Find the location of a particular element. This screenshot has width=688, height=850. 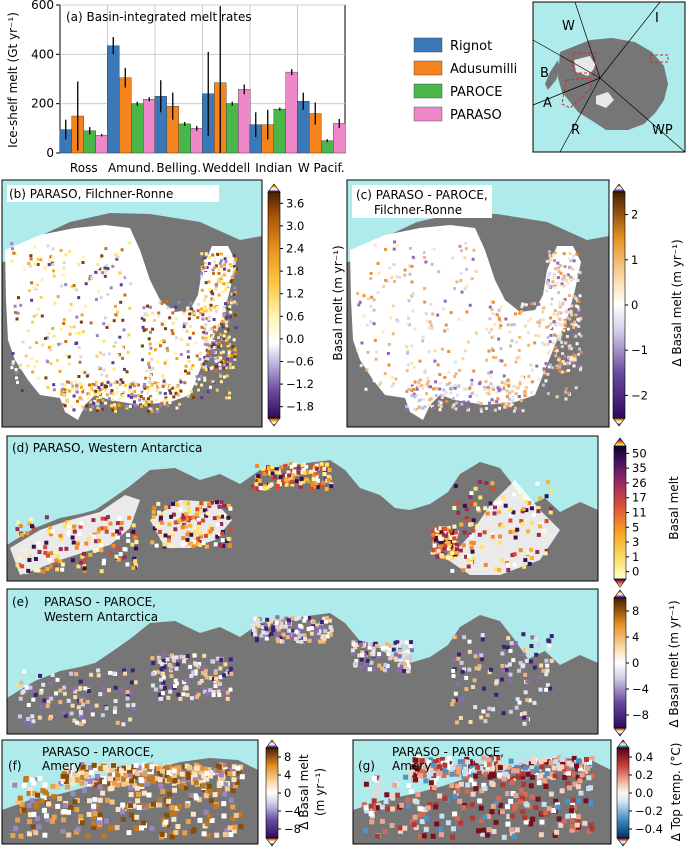

panel-a-legend-label: Rignot is located at coordinates (471, 46).